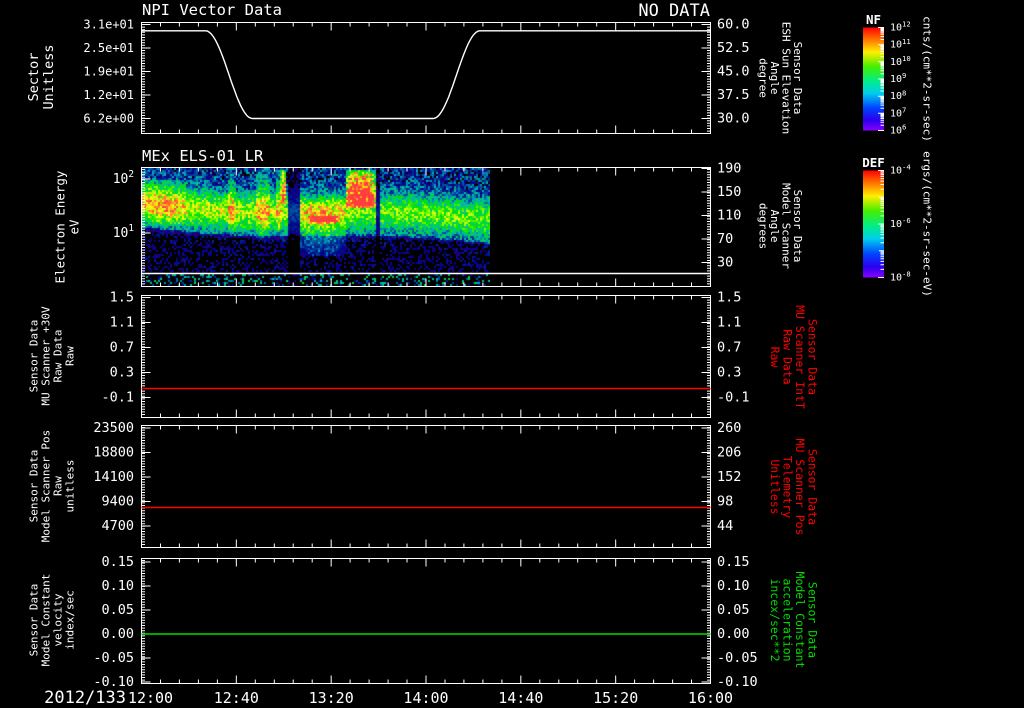 This screenshot has width=1024, height=708. I want to click on p2-right-label: Sensor DataModel ScannerAngledegrees, so click(780, 226).